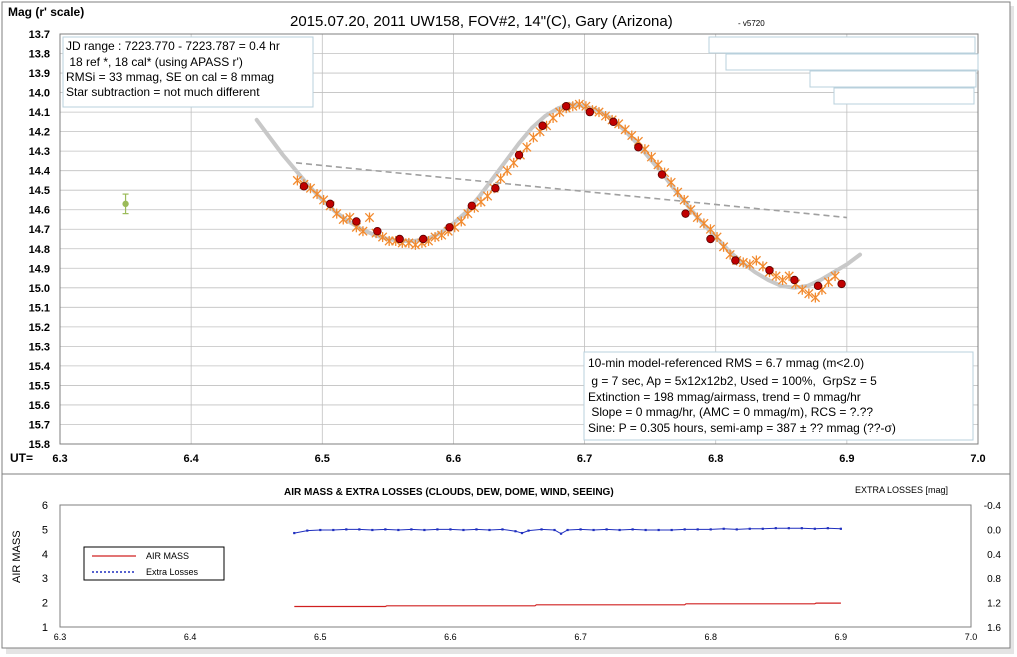  What do you see at coordinates (39, 230) in the screenshot?
I see `y-tick-label: 14.7` at bounding box center [39, 230].